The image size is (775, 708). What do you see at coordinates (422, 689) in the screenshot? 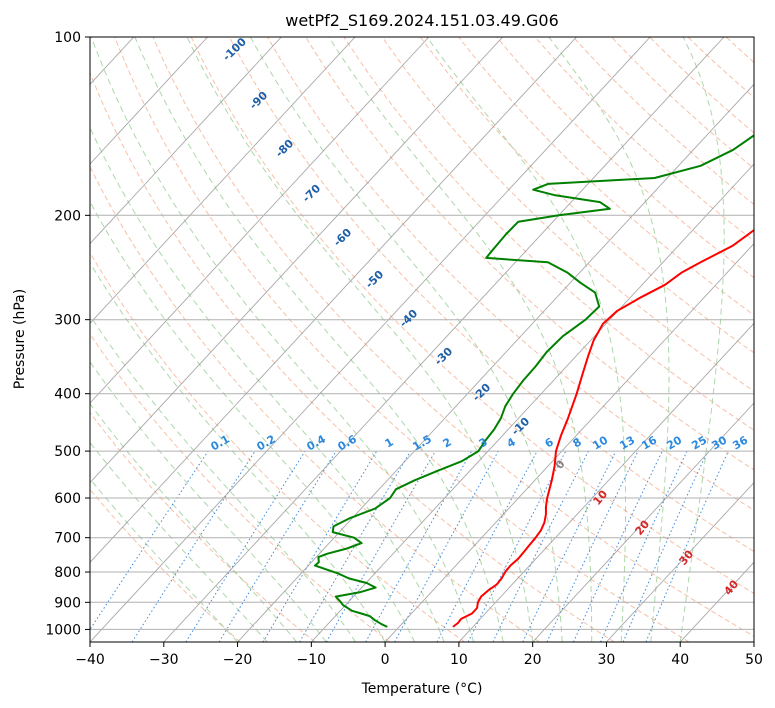
I see `x-axis-title: Temperature (°C)` at bounding box center [422, 689].